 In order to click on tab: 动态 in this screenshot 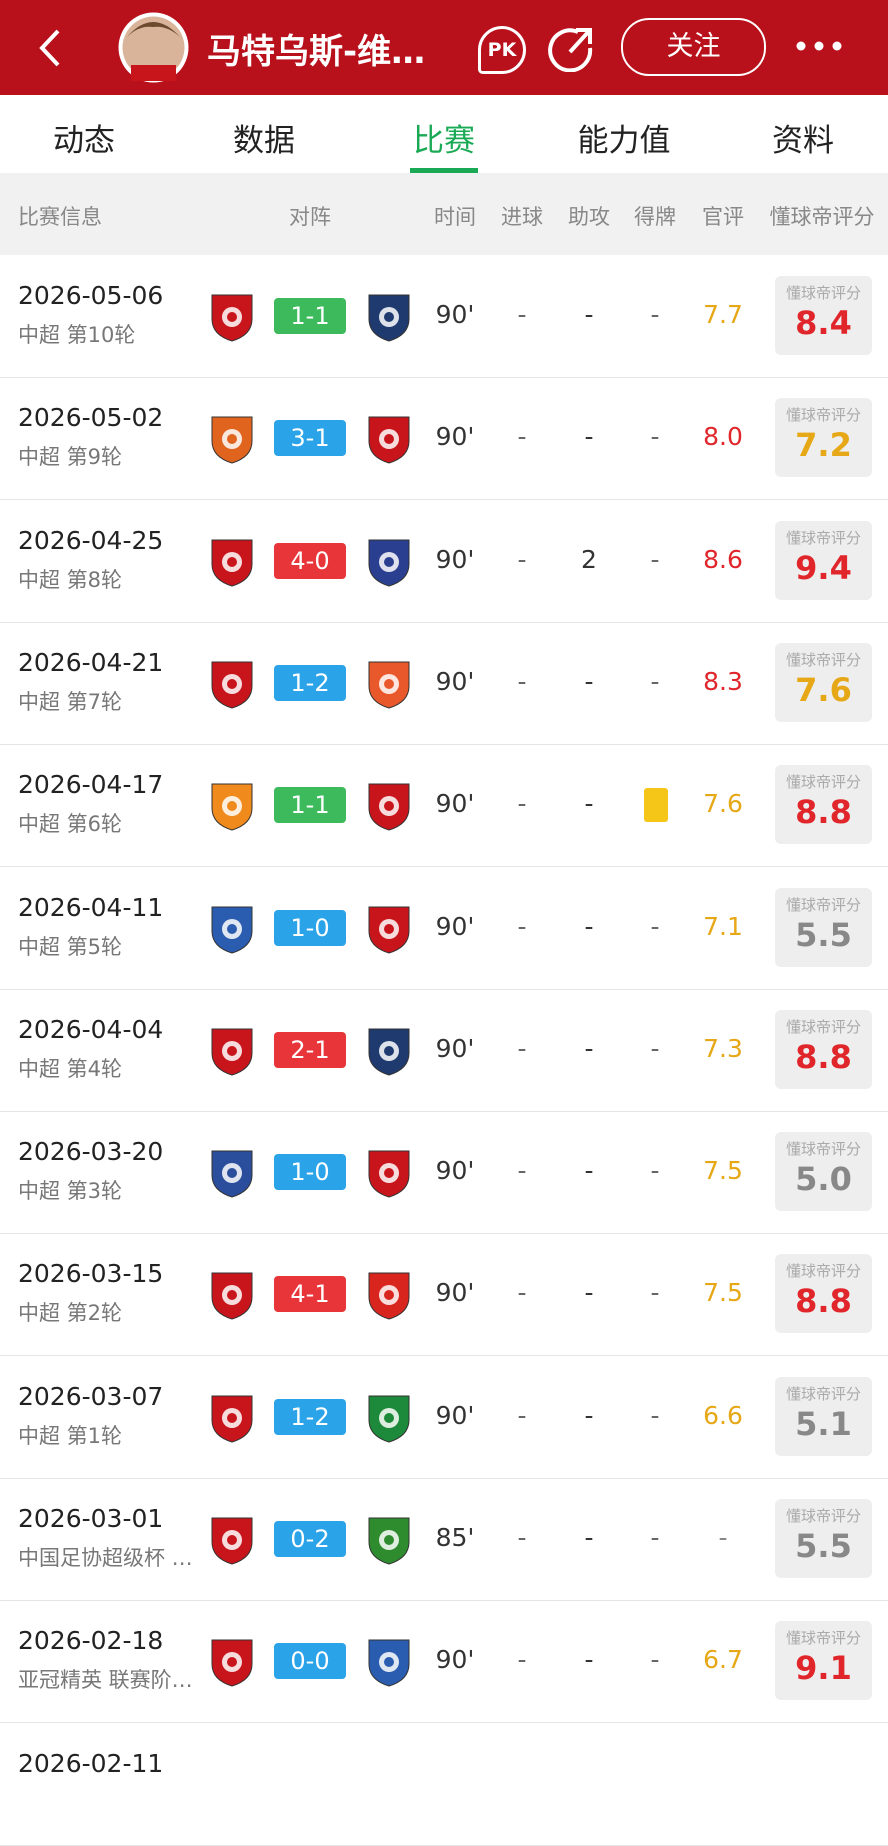, I will do `click(84, 141)`.